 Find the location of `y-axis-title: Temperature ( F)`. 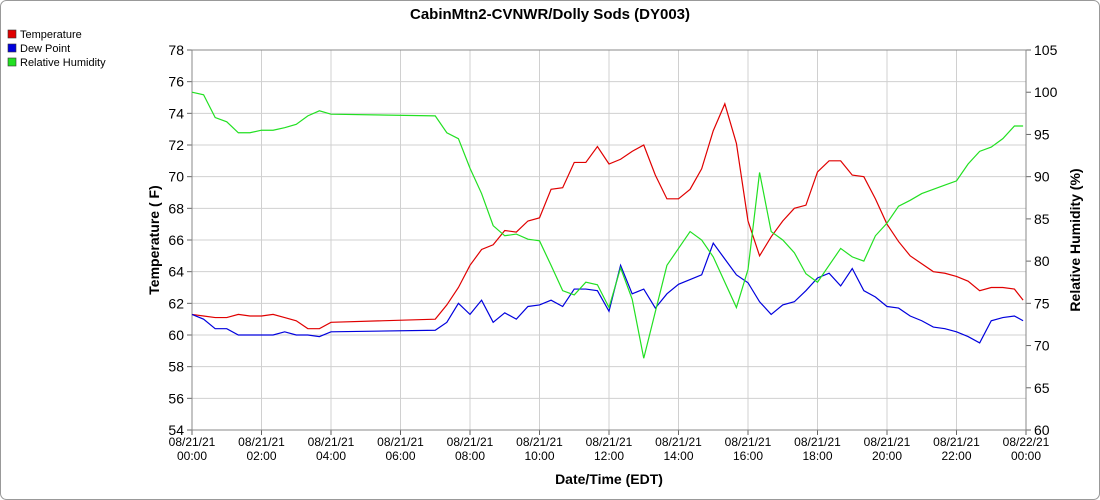

y-axis-title: Temperature ( F) is located at coordinates (154, 239).